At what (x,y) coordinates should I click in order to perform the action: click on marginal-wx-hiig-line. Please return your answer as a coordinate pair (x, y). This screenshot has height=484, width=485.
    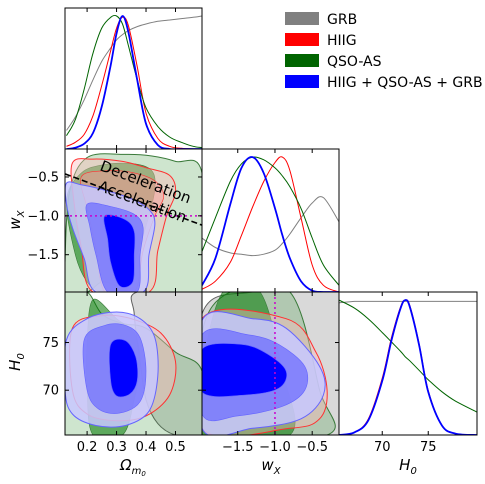
    Looking at the image, I should click on (270, 224).